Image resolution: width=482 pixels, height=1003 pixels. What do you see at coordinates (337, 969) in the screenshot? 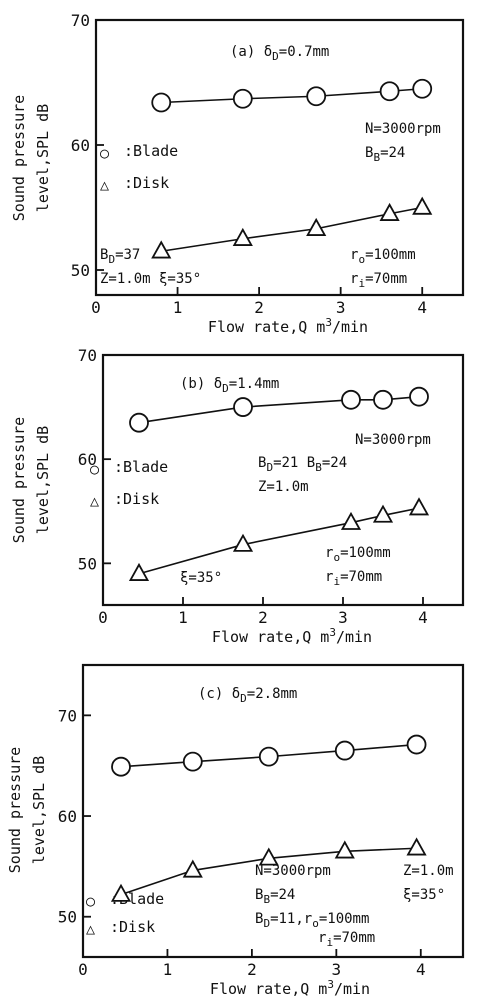
I see `x-tick-label: 3` at bounding box center [337, 969].